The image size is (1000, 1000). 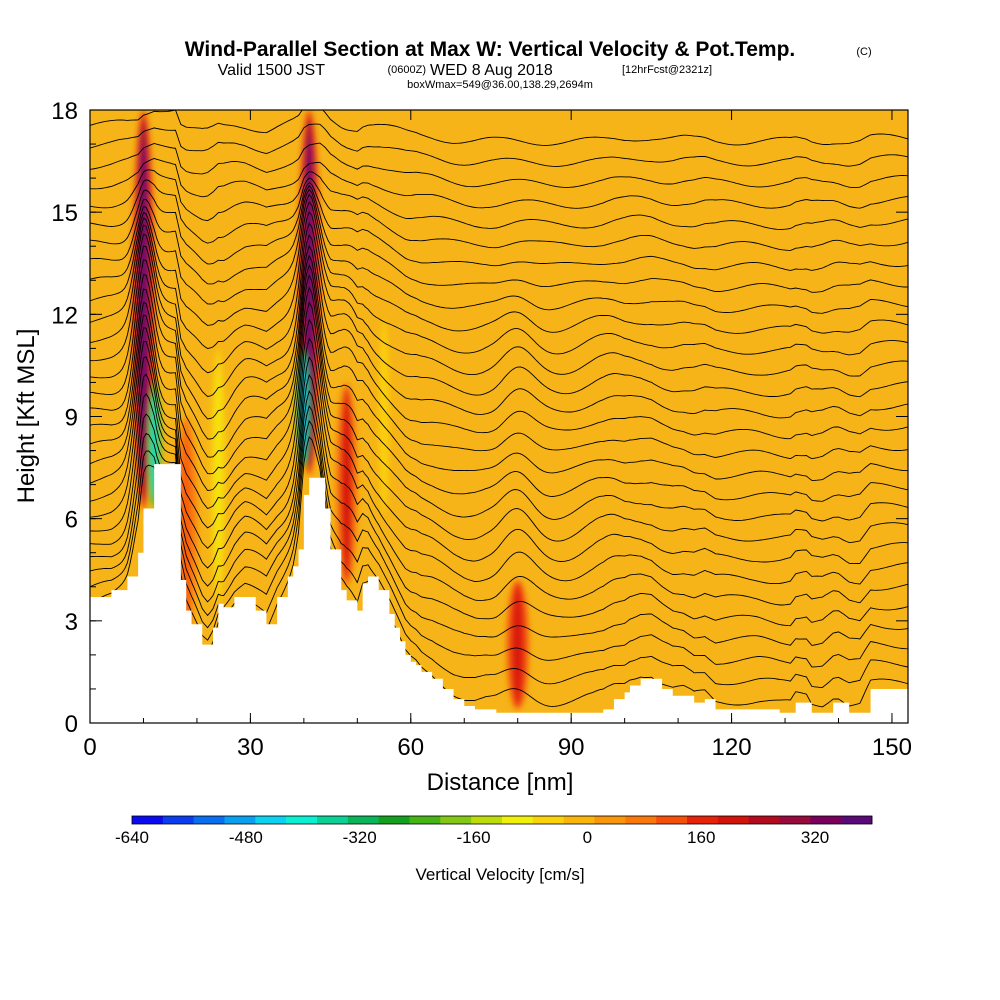 What do you see at coordinates (71, 520) in the screenshot?
I see `y-tick-label: 6` at bounding box center [71, 520].